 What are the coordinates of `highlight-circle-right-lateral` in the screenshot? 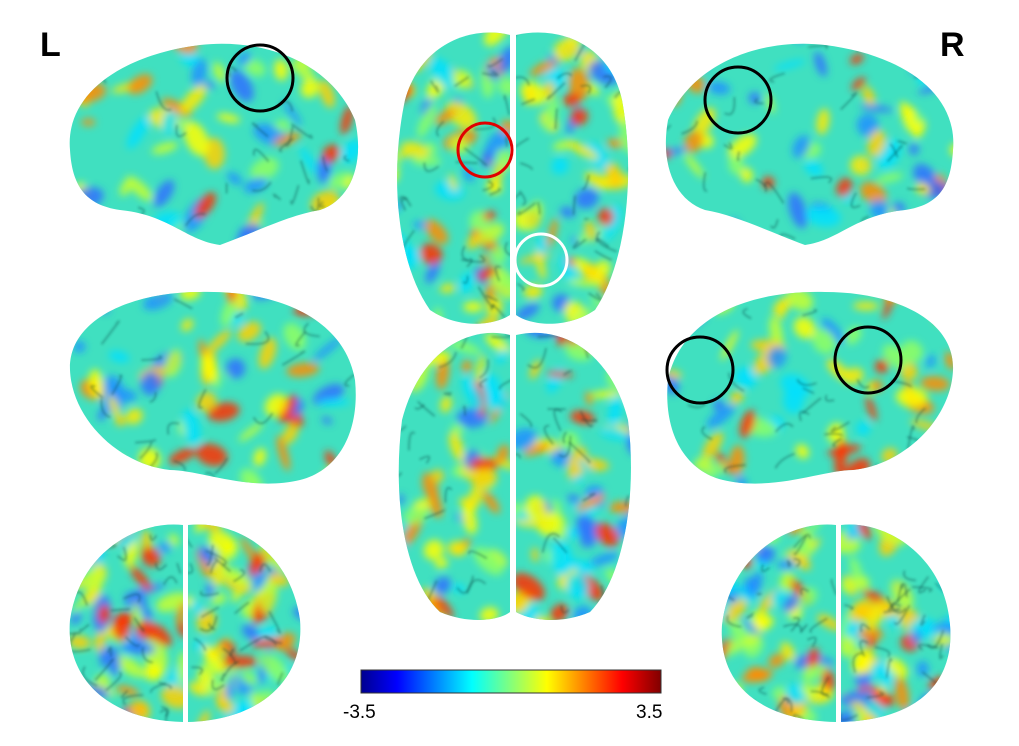 It's located at (738, 100).